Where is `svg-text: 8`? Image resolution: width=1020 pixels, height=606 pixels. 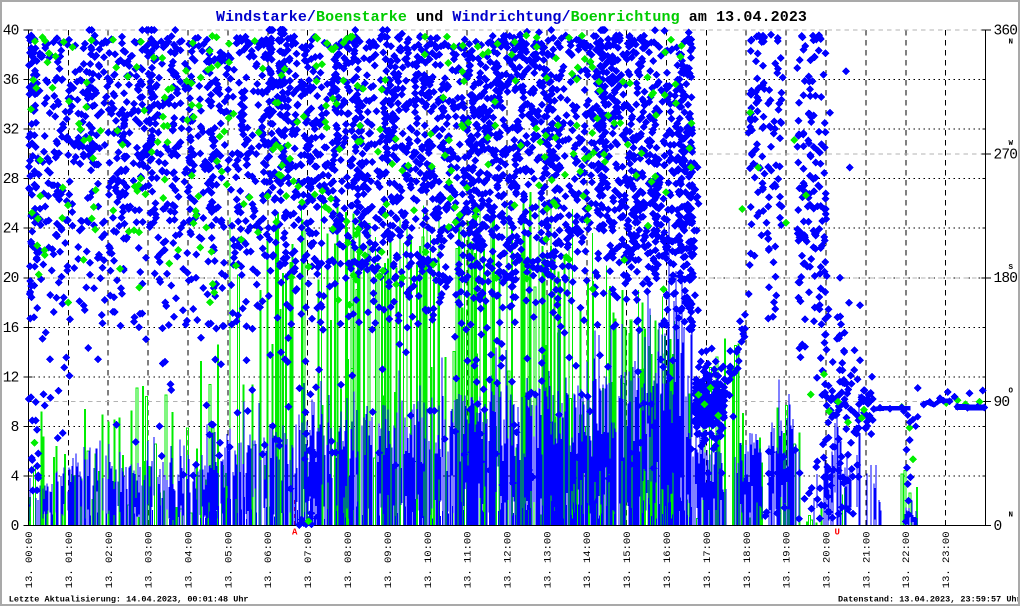 svg-text: 8 is located at coordinates (15, 428).